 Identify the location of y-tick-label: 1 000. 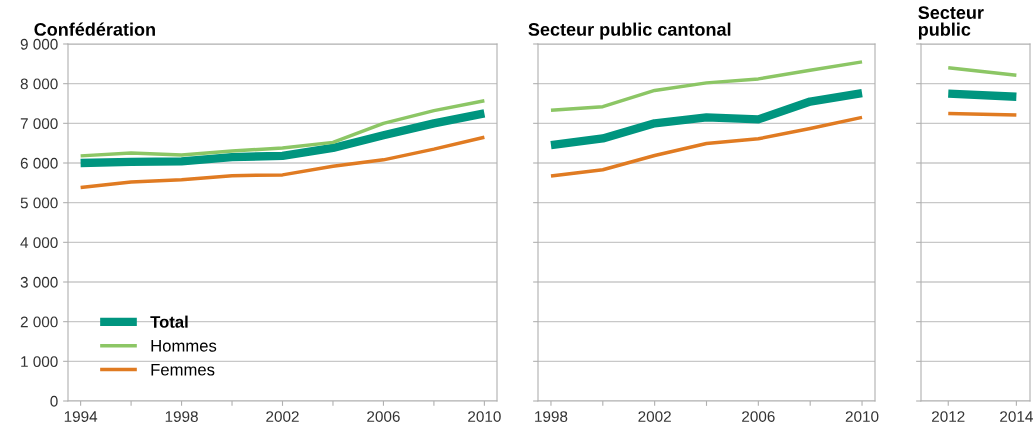
(39, 362).